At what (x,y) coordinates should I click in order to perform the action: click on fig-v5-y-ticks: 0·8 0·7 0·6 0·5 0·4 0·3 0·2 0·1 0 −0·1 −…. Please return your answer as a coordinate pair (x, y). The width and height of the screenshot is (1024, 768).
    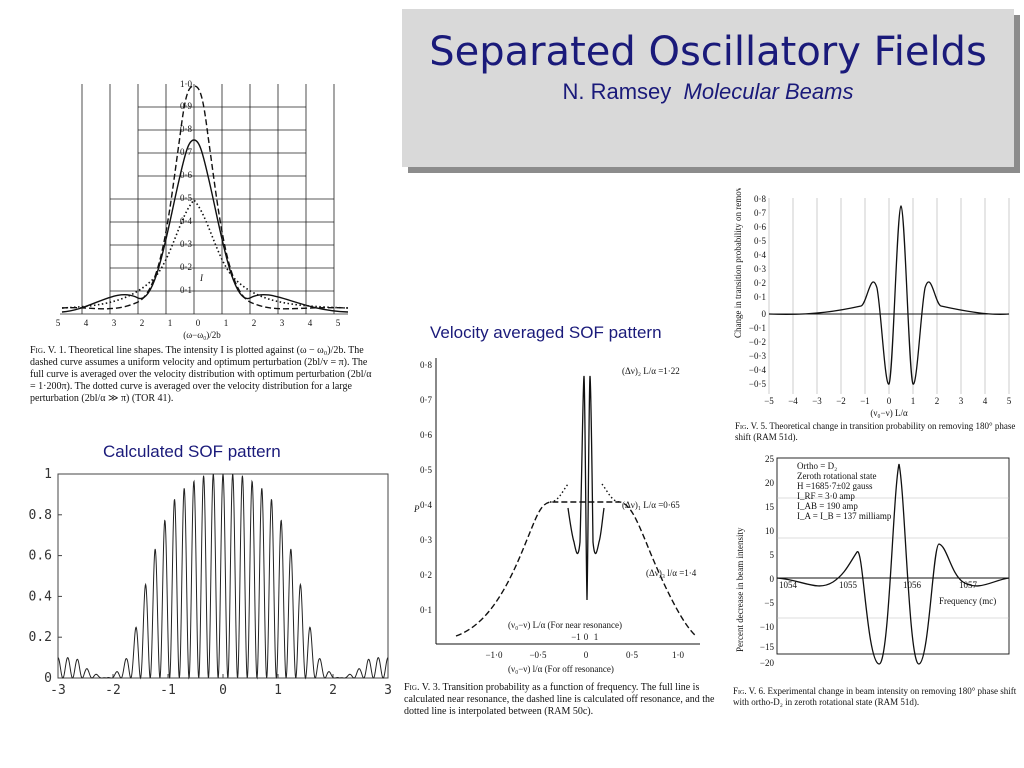
    Looking at the image, I should click on (758, 291).